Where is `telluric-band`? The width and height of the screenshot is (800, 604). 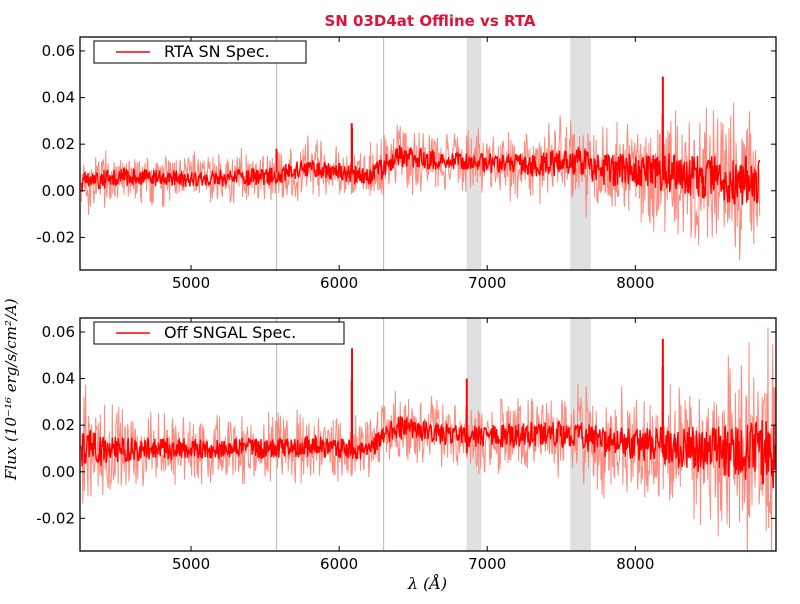 telluric-band is located at coordinates (580, 434).